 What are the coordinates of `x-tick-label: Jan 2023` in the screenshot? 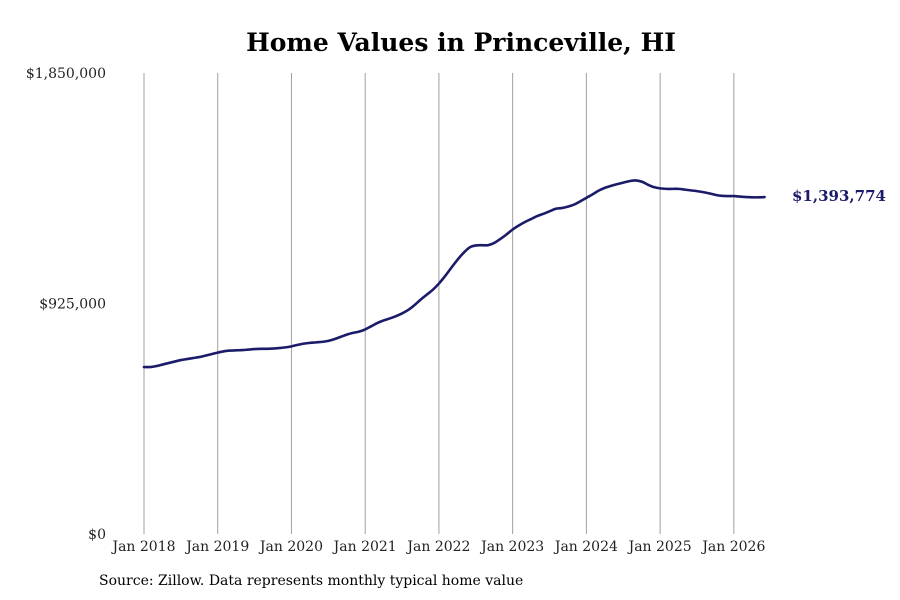 It's located at (511, 547).